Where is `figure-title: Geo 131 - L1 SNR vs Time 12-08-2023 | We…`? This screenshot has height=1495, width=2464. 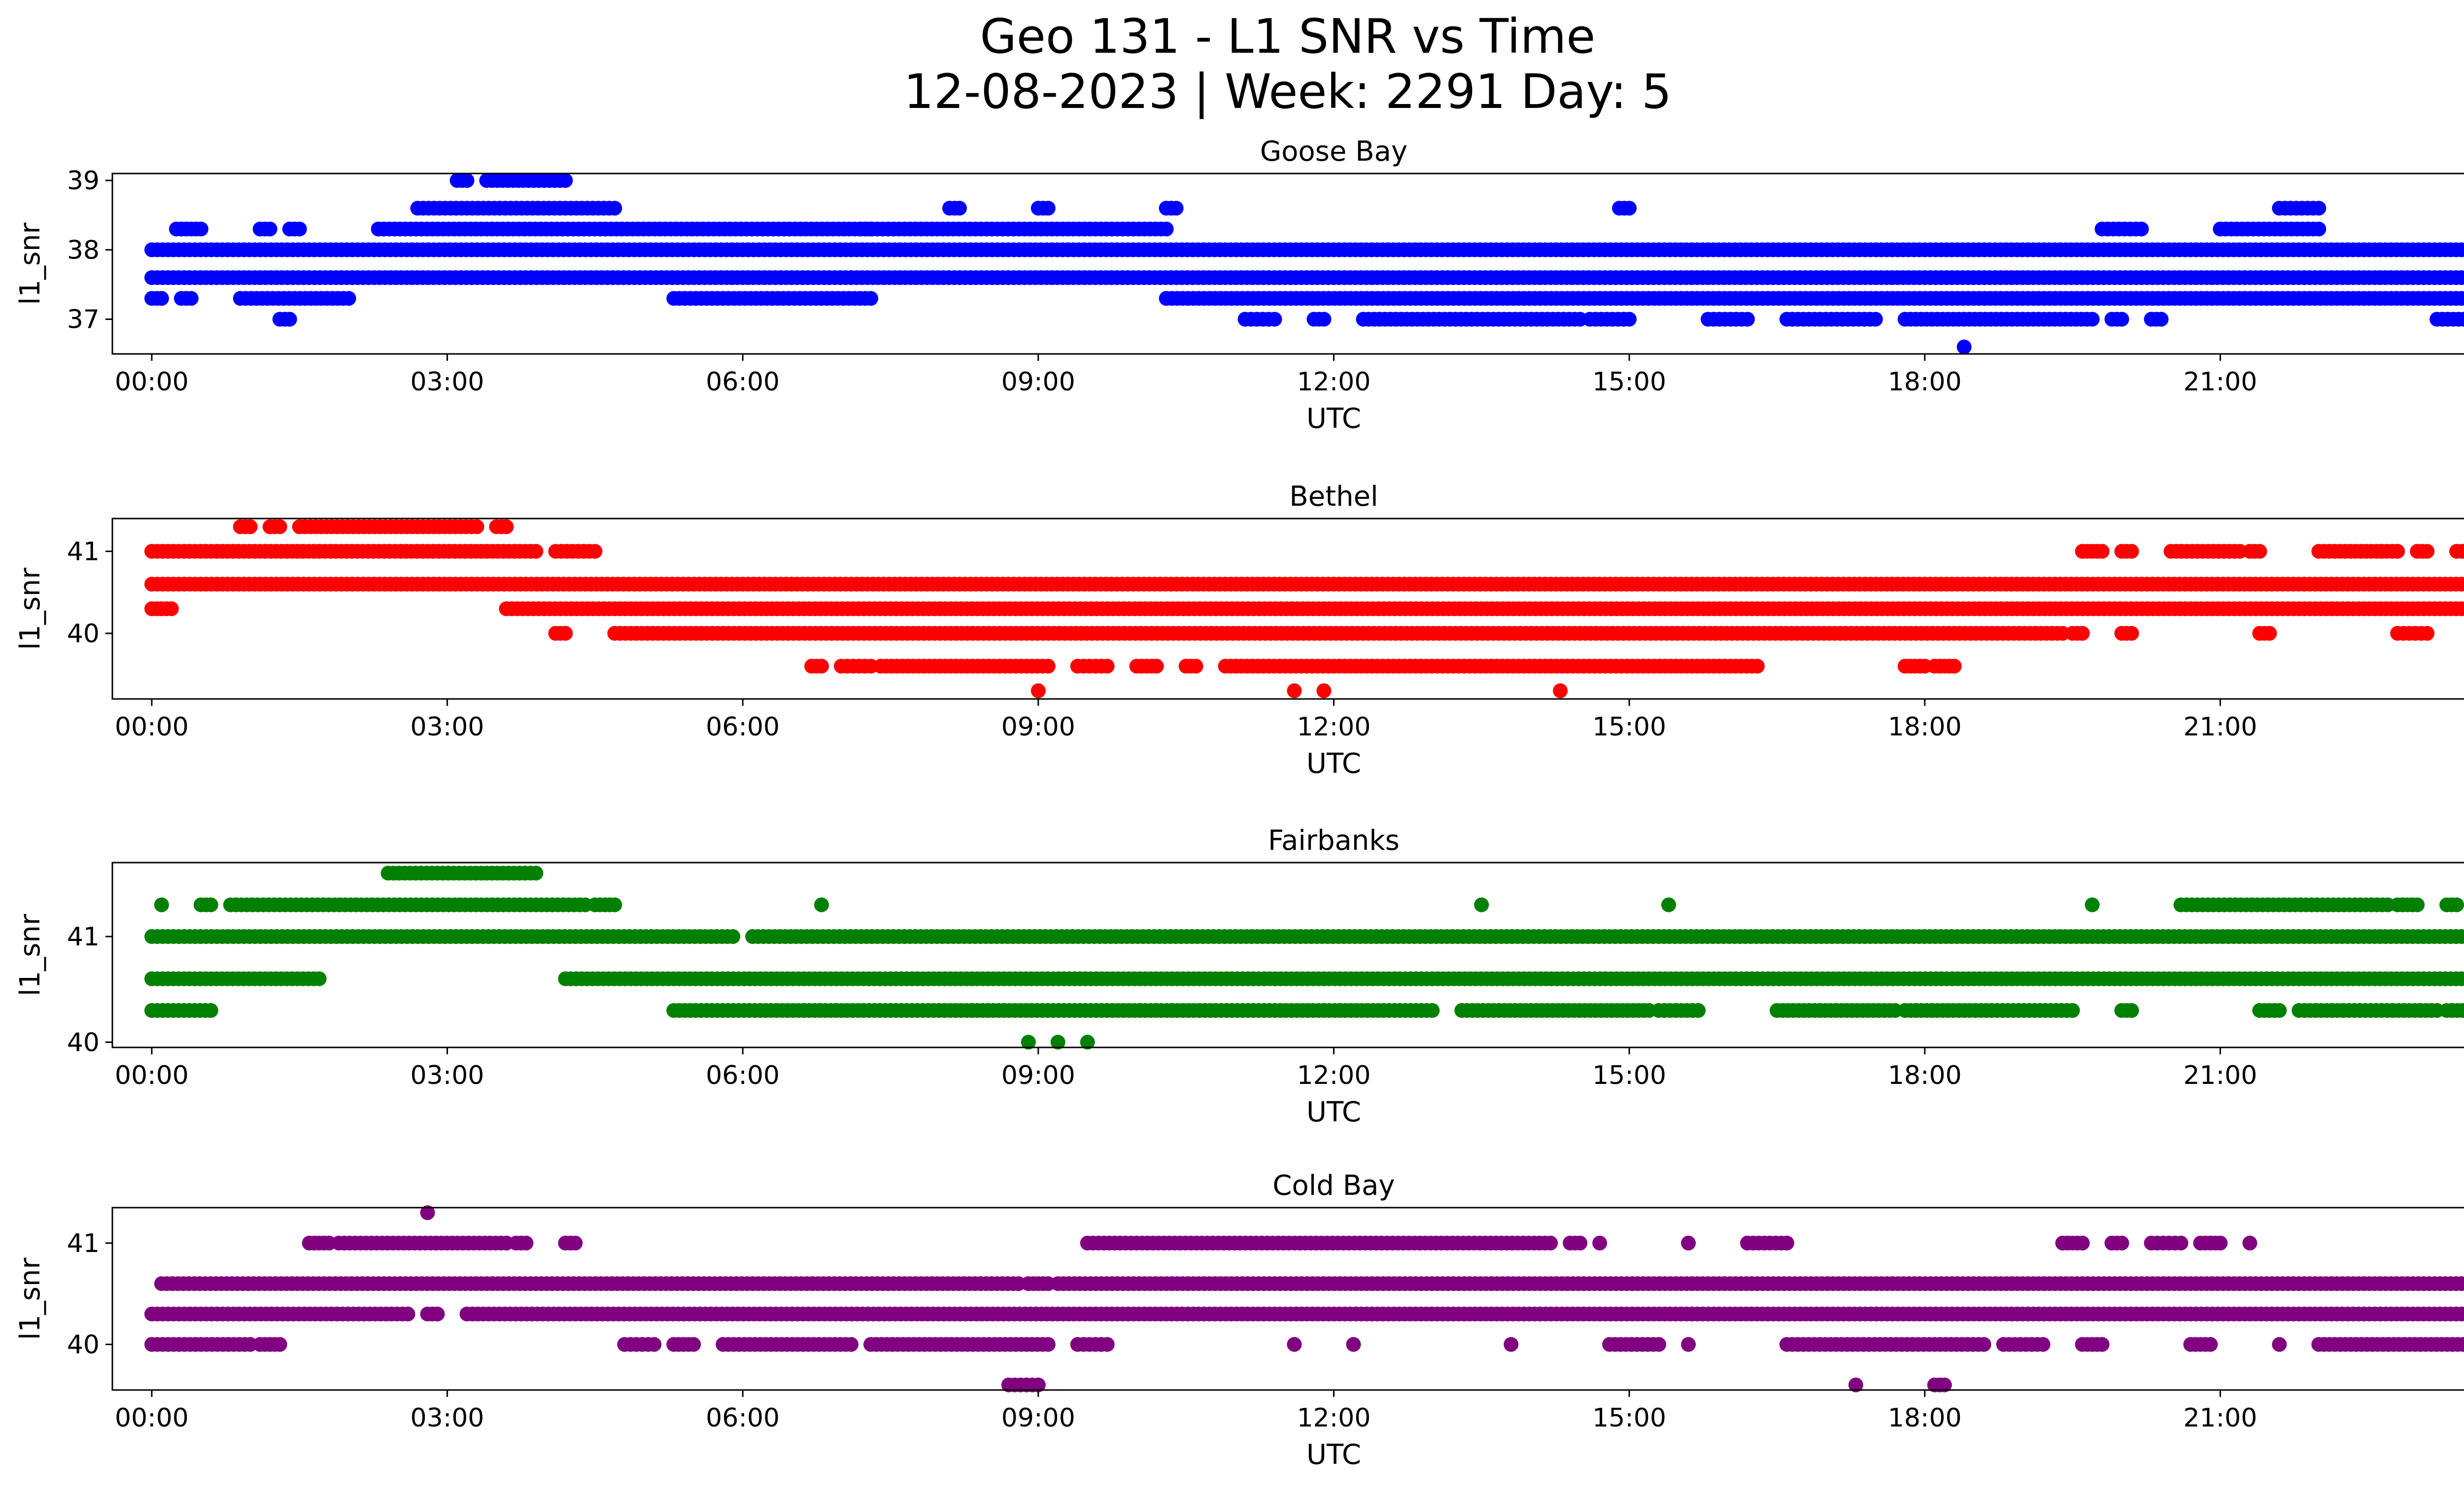
figure-title: Geo 131 - L1 SNR vs Time 12-08-2023 | We… is located at coordinates (1232, 64).